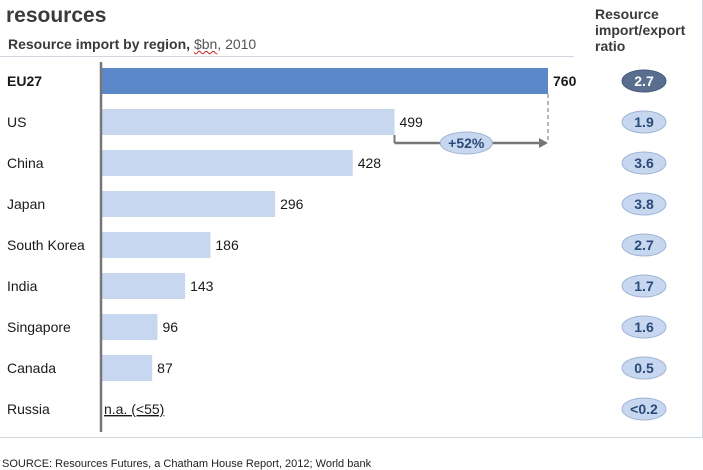  I want to click on value-label-india: 143, so click(202, 286).